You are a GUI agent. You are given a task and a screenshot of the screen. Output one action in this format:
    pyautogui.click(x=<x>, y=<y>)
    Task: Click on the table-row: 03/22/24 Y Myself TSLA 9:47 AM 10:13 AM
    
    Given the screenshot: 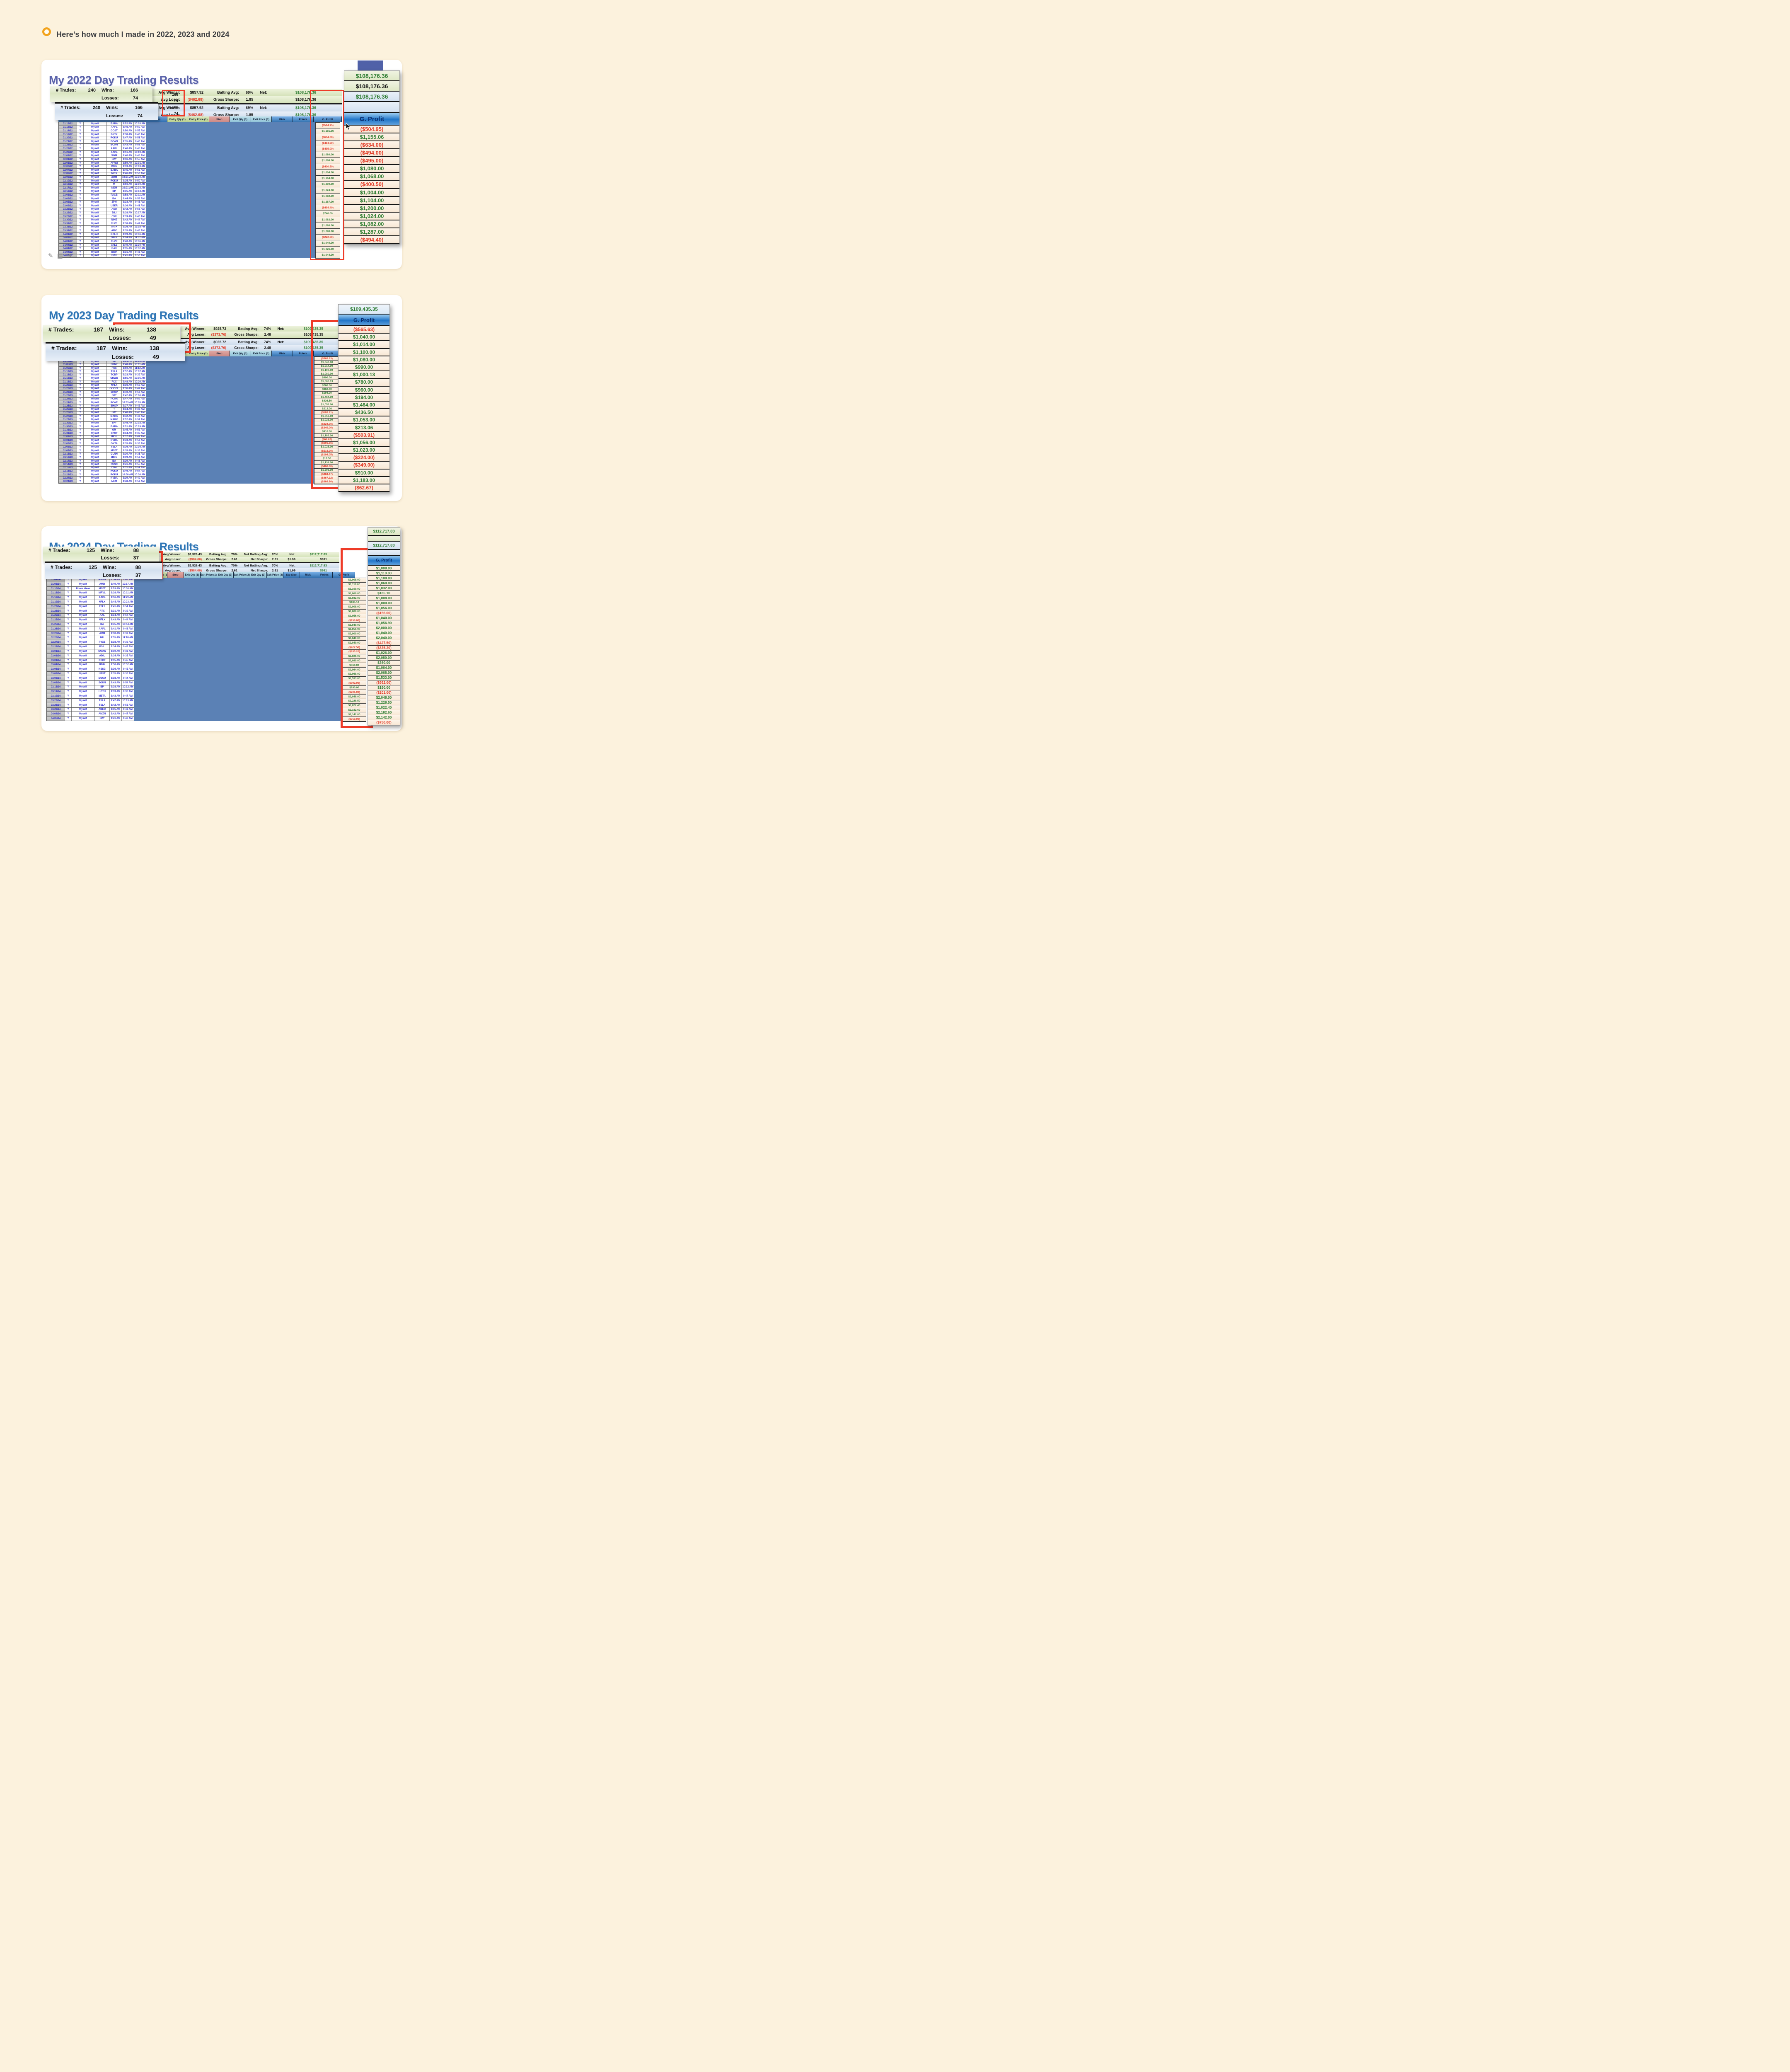 What is the action you would take?
    pyautogui.click(x=91, y=700)
    